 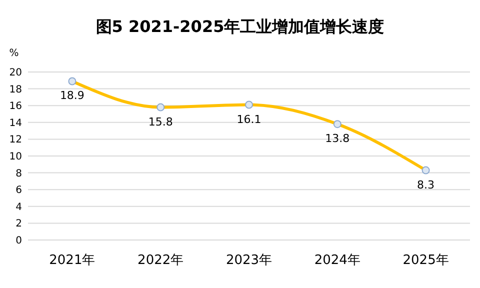 What do you see at coordinates (249, 119) in the screenshot?
I see `data-label: 16.1` at bounding box center [249, 119].